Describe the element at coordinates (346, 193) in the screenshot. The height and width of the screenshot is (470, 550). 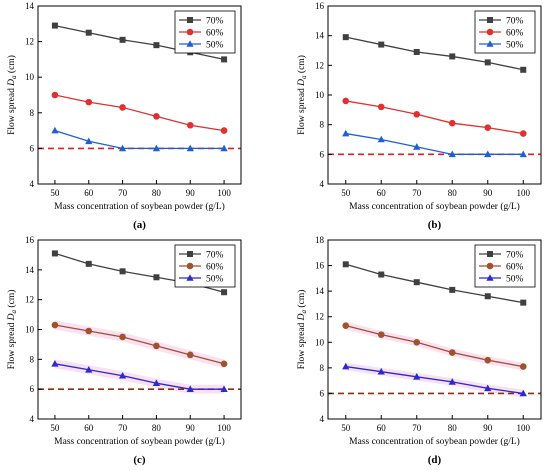
I see `x-tick-label: 50` at that location.